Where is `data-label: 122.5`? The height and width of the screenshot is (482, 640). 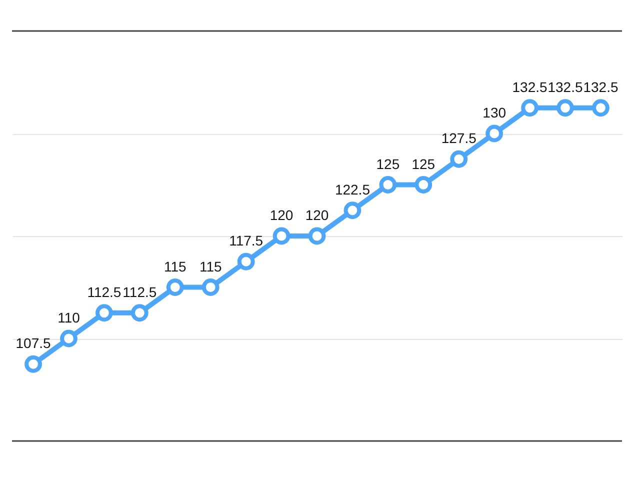
data-label: 122.5 is located at coordinates (352, 189).